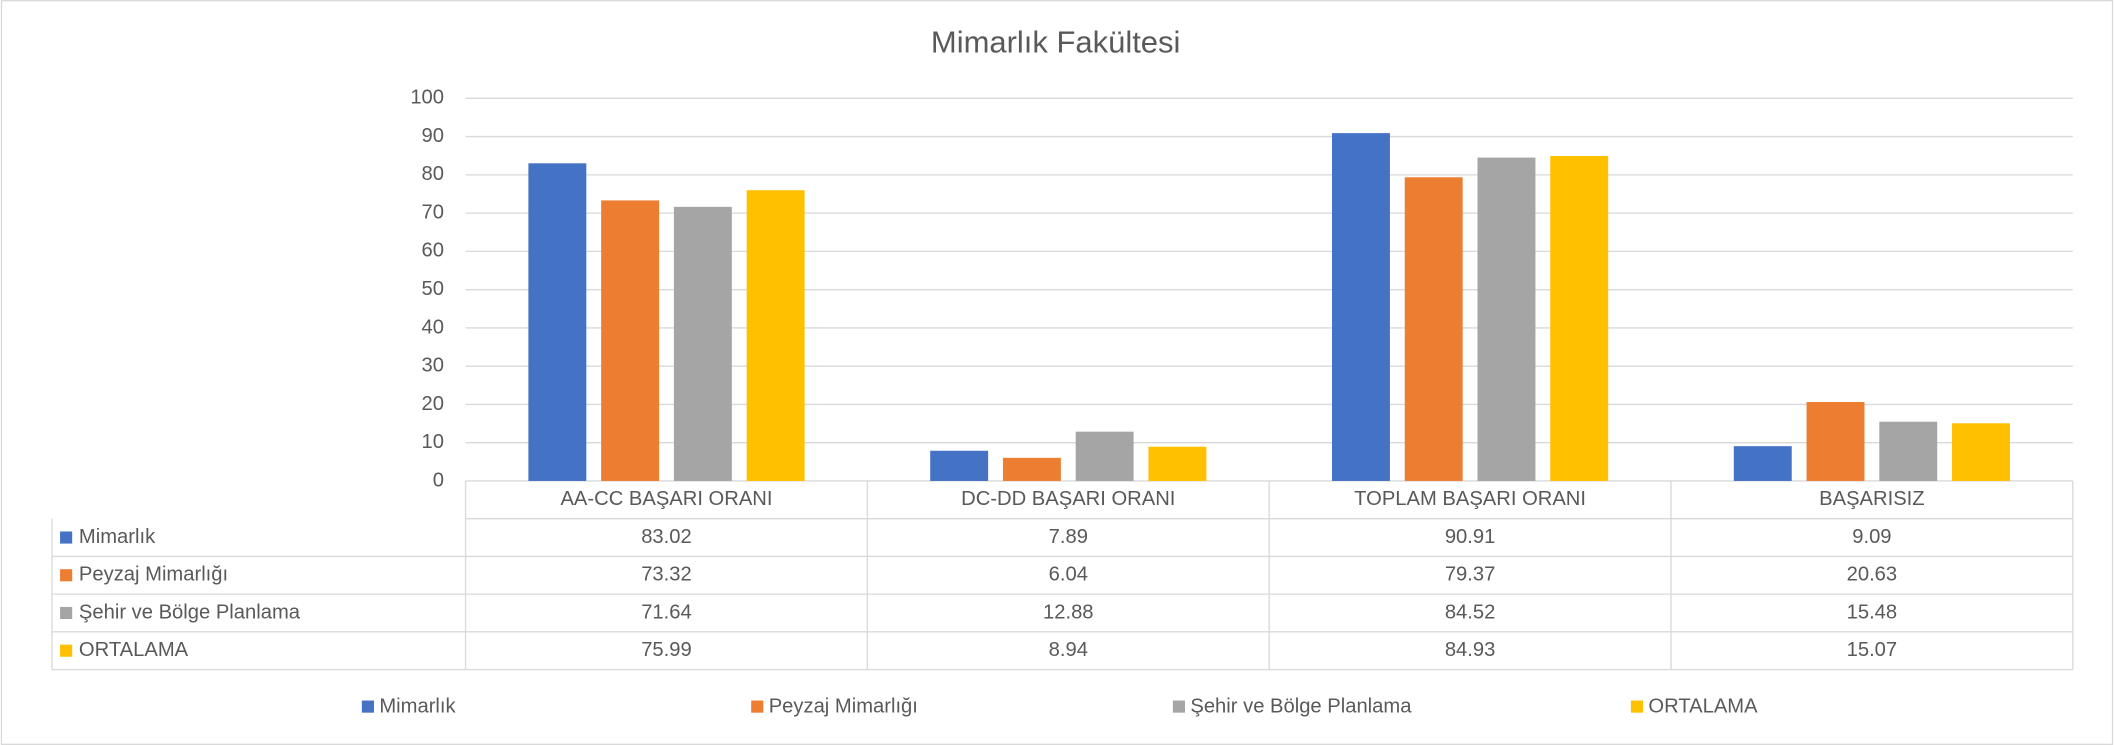 This screenshot has width=2114, height=745. What do you see at coordinates (117, 537) in the screenshot?
I see `table-series-name: Mimarlık` at bounding box center [117, 537].